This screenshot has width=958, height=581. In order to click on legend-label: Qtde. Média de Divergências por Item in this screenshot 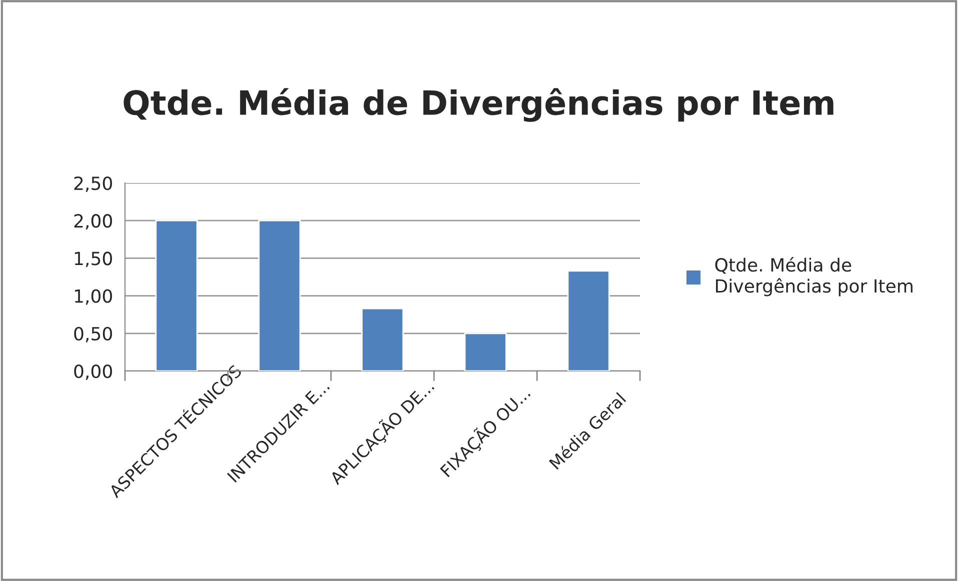, I will do `click(813, 276)`.